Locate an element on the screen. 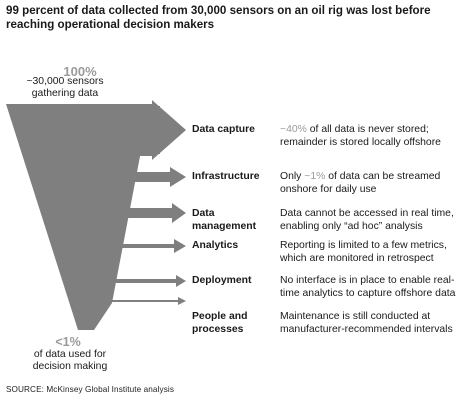 The width and height of the screenshot is (475, 405). bottom-caption: of data used for decision making is located at coordinates (70, 361).